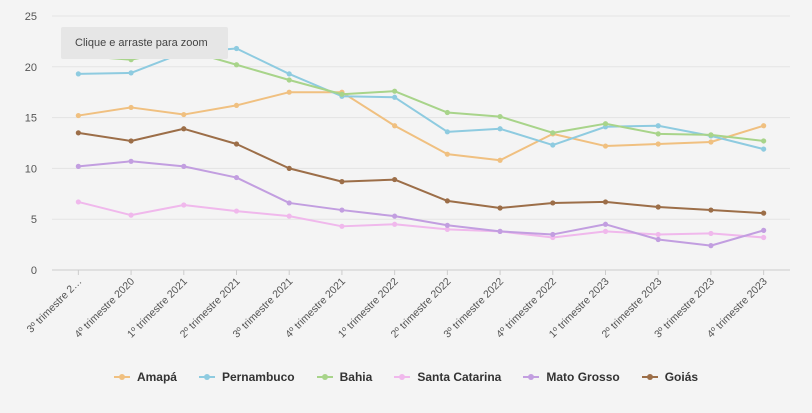  I want to click on legend-item: Amapá, so click(145, 377).